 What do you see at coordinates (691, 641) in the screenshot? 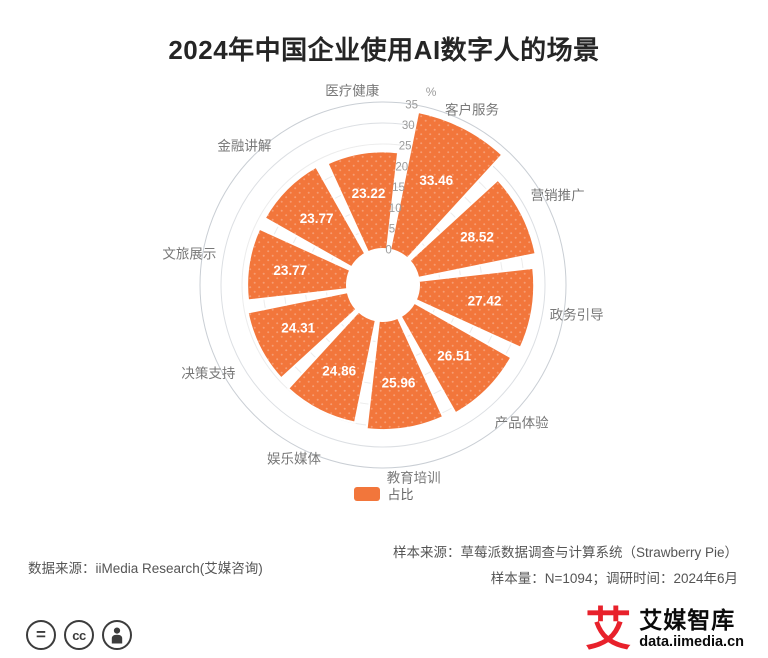
I see `brand-url: data.iimedia.cn` at bounding box center [691, 641].